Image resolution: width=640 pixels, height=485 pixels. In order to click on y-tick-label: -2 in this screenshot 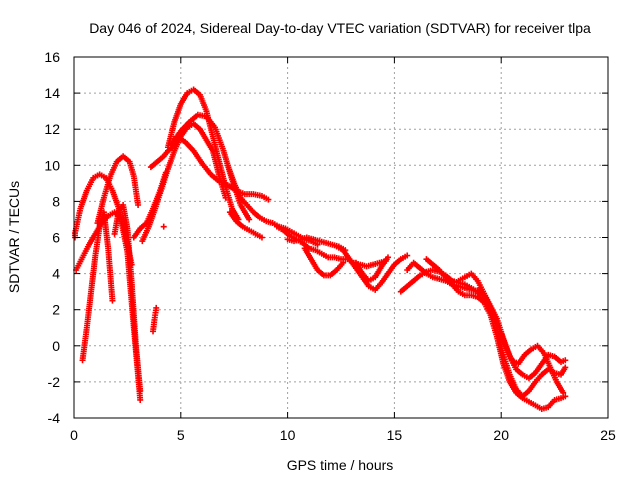, I will do `click(54, 382)`.